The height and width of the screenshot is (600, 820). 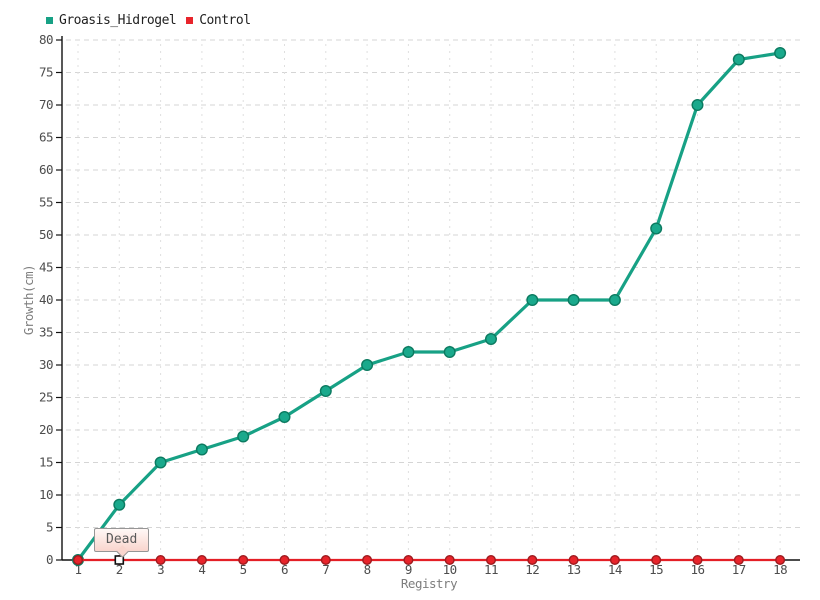 What do you see at coordinates (46, 429) in the screenshot?
I see `y-tick-label: 20` at bounding box center [46, 429].